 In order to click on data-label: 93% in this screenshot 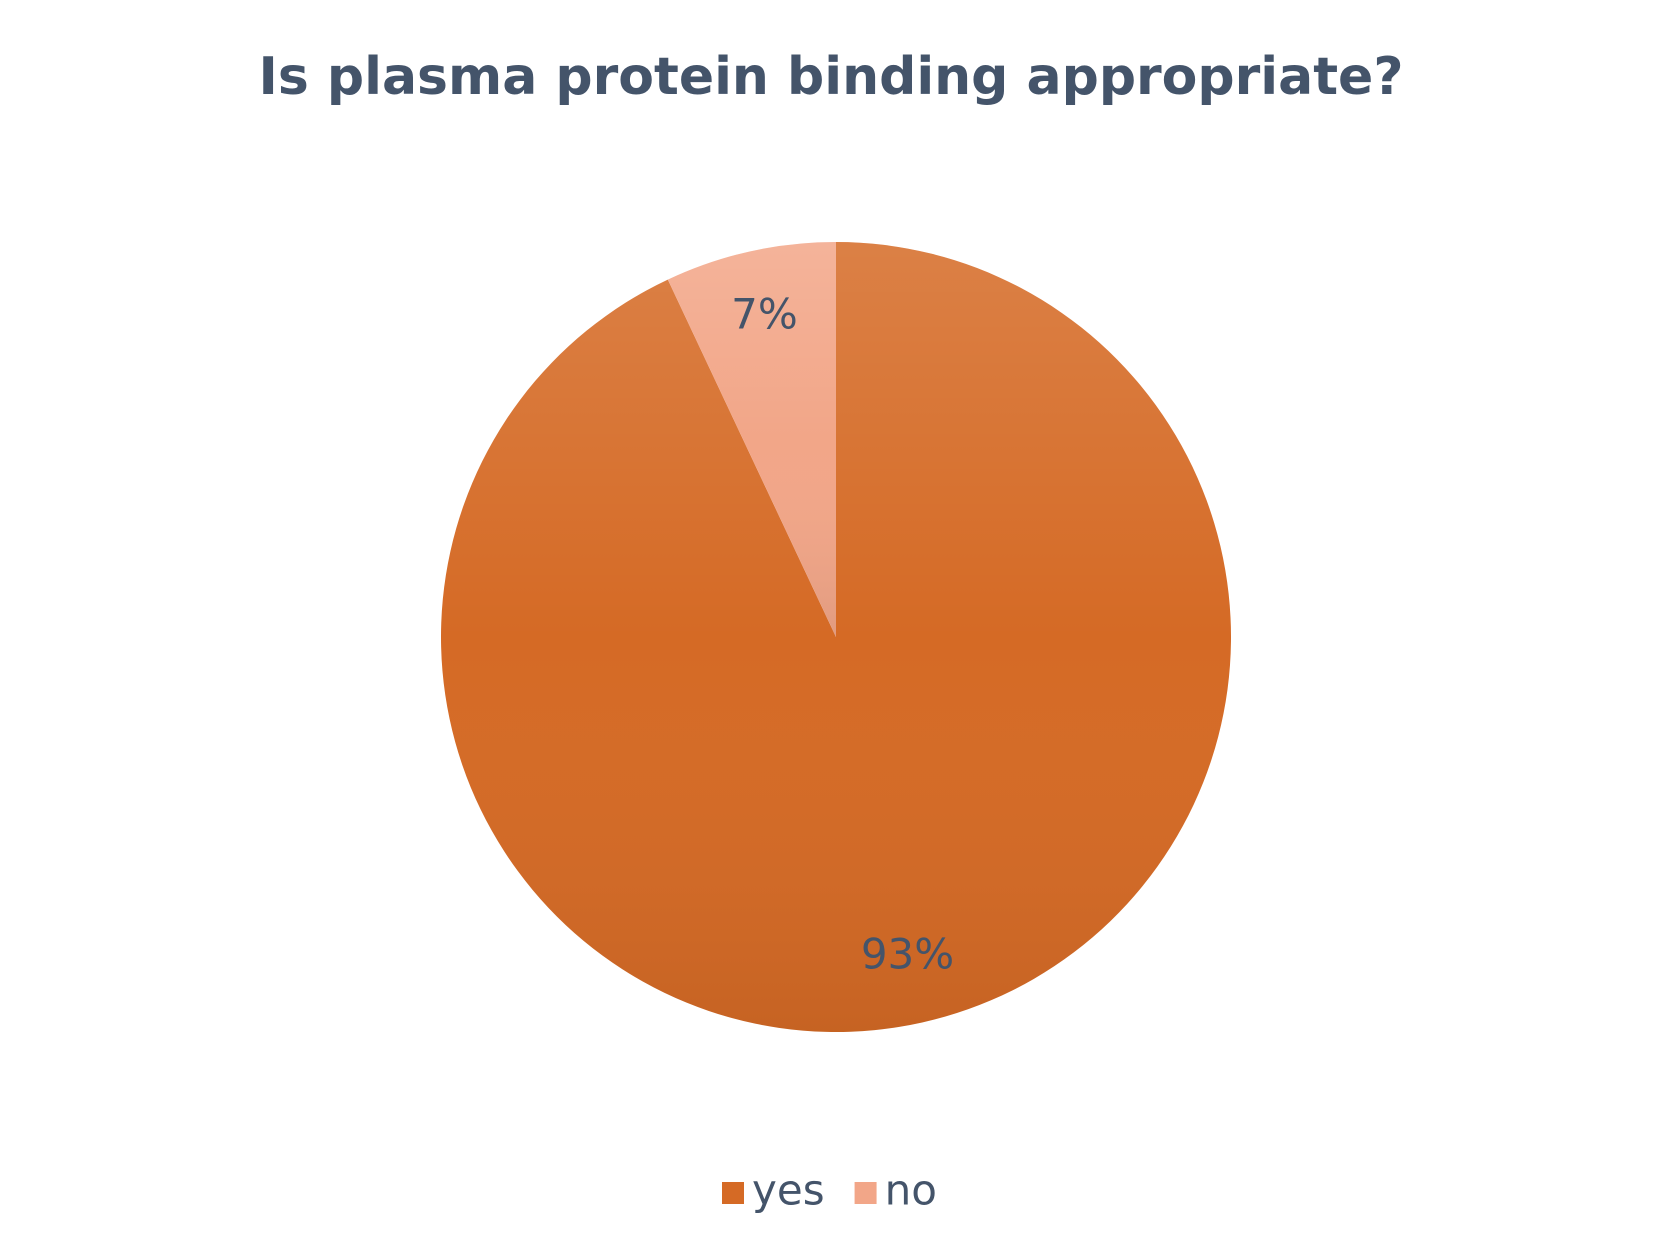, I will do `click(907, 953)`.